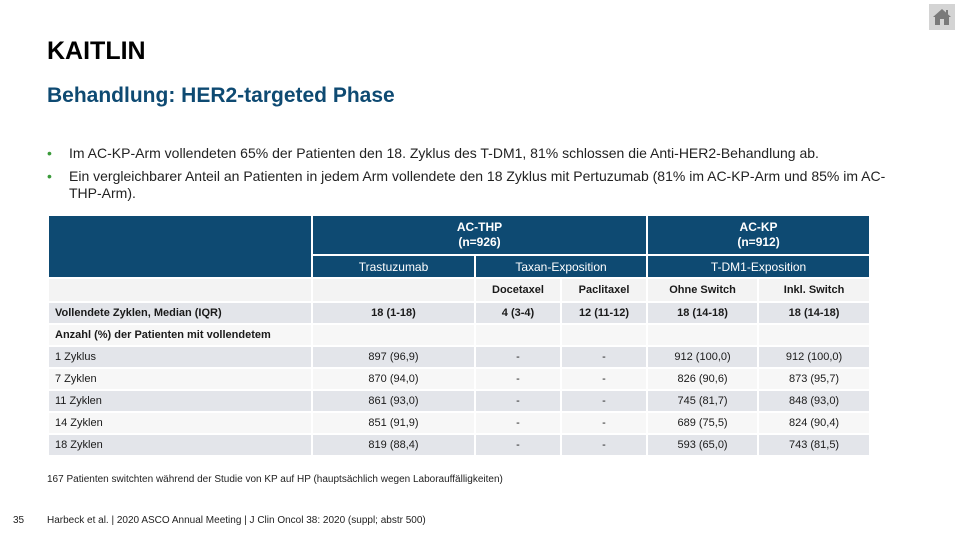 This screenshot has width=960, height=540. I want to click on page-number: 35, so click(19, 520).